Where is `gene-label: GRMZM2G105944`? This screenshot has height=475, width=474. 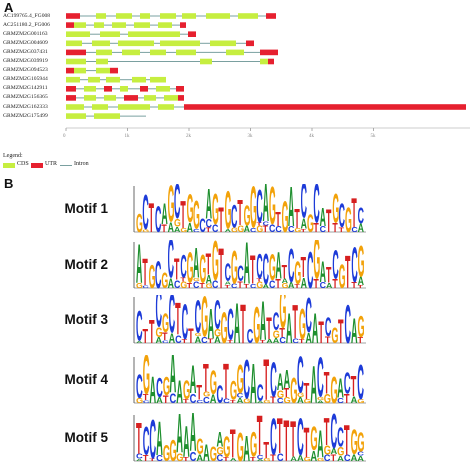
gene-label: GRMZM2G105944 is located at coordinates (25, 79).